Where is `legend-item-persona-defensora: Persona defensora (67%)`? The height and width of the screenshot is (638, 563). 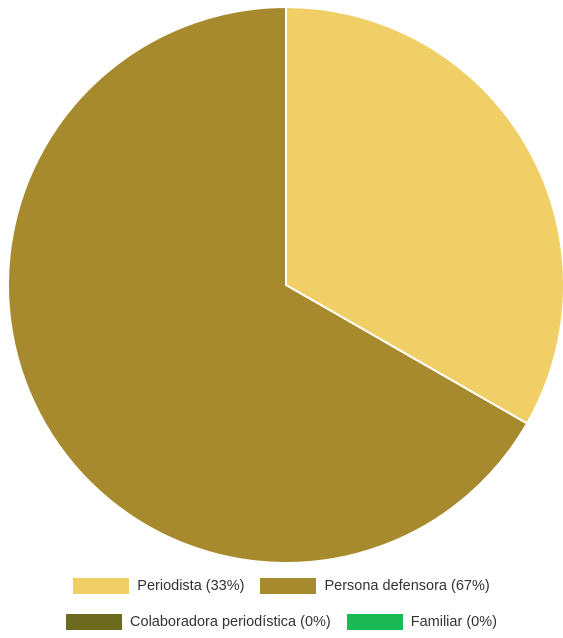 legend-item-persona-defensora: Persona defensora (67%) is located at coordinates (375, 586).